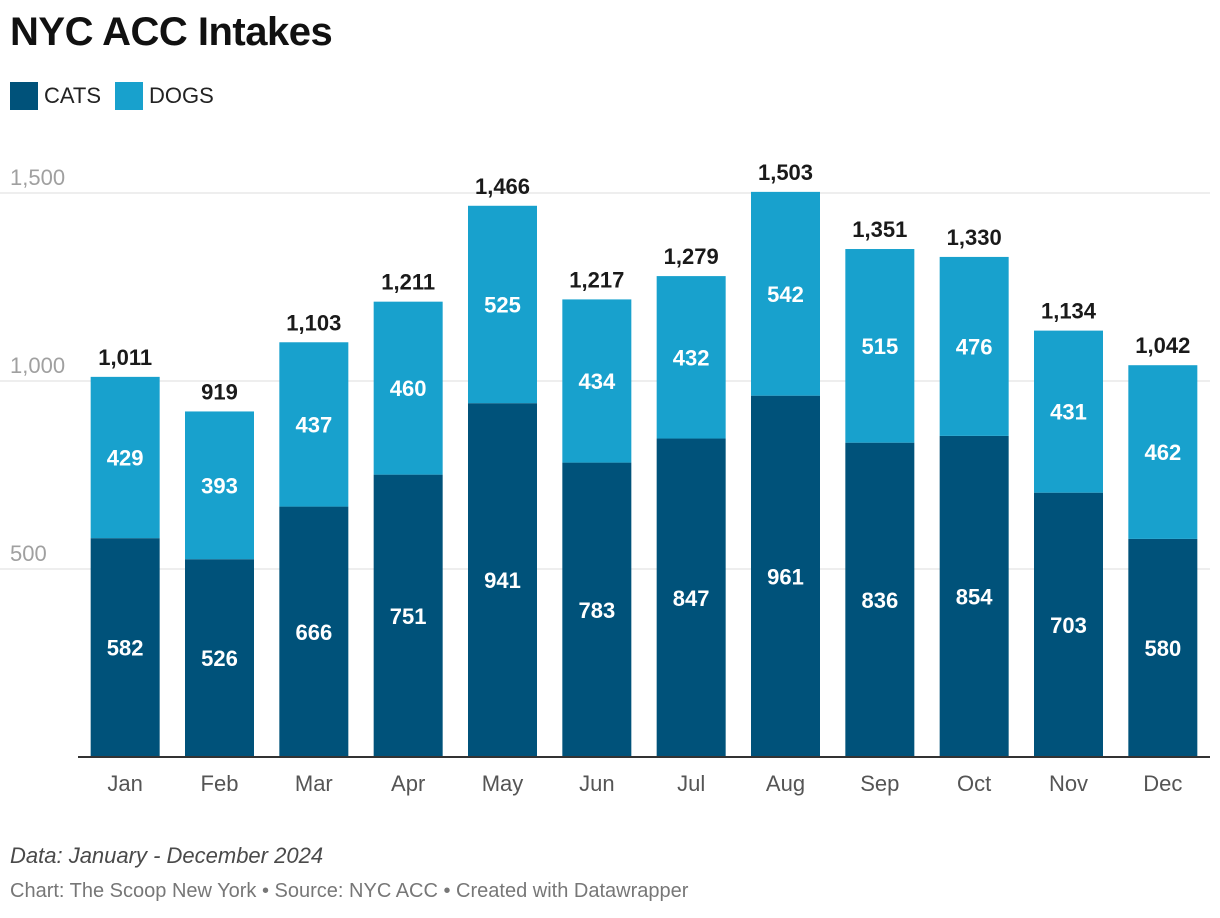 Image resolution: width=1220 pixels, height=918 pixels. I want to click on data-label-total: 1,217, so click(596, 279).